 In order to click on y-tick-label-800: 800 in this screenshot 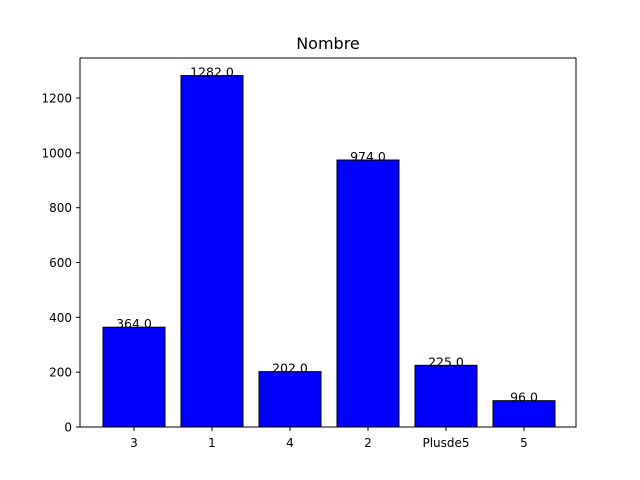, I will do `click(60, 208)`.